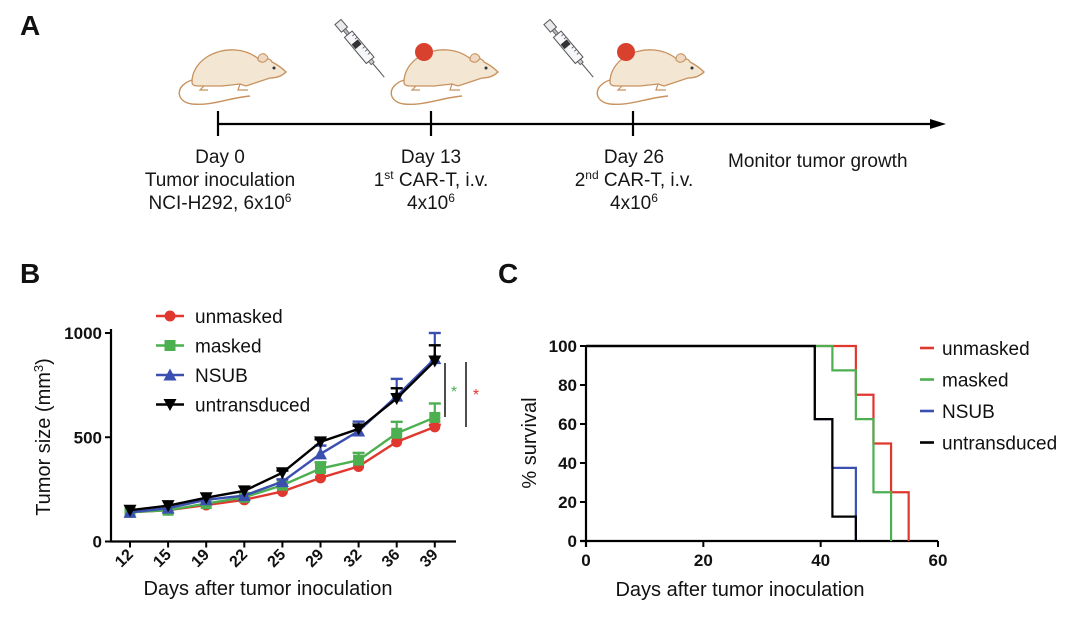  I want to click on x-tick-label: 32, so click(353, 558).